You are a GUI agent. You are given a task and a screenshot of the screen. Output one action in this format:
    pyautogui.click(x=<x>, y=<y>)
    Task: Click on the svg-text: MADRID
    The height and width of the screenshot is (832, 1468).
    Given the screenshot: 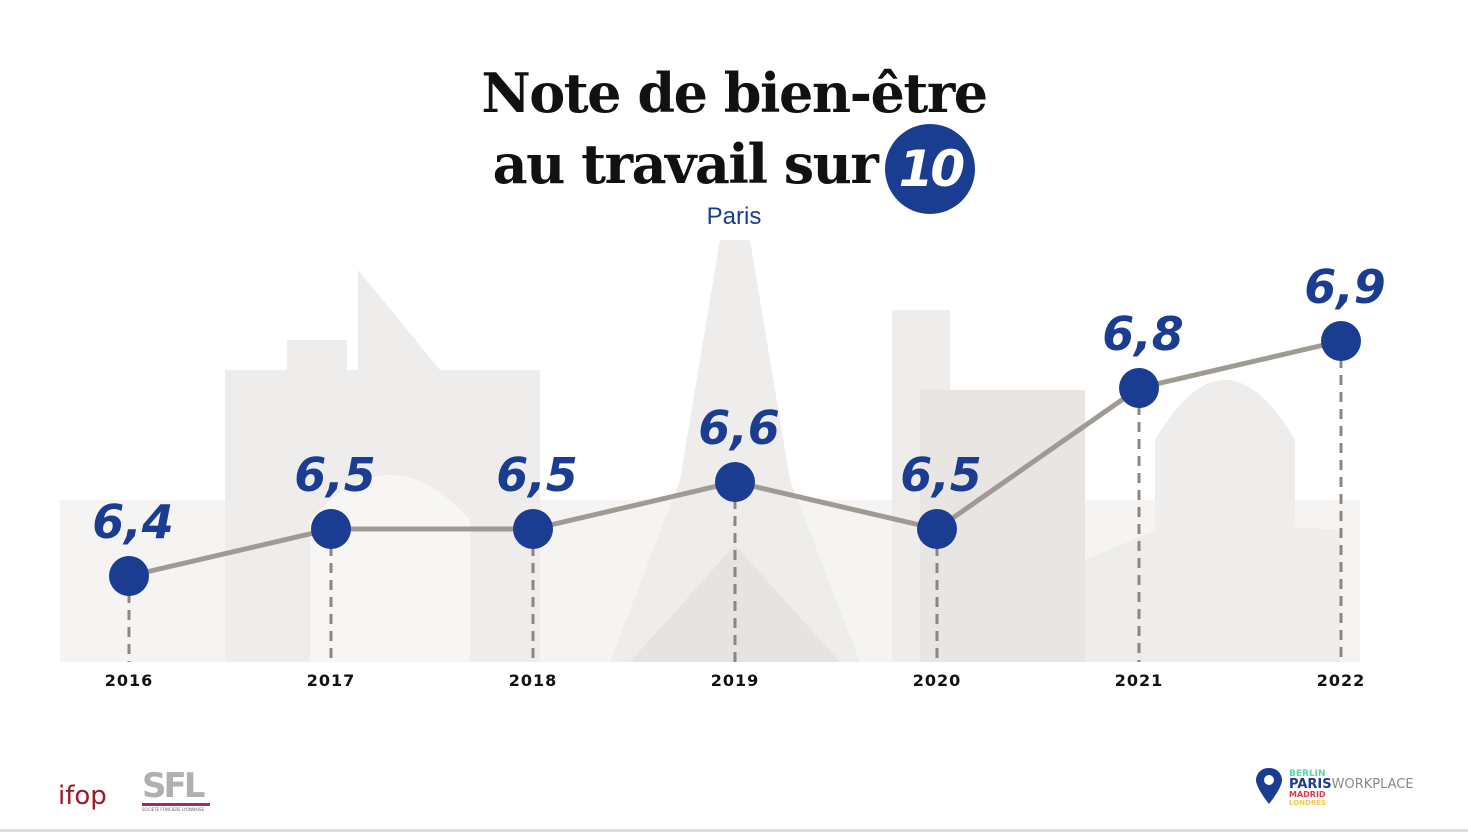 What is the action you would take?
    pyautogui.click(x=1307, y=794)
    